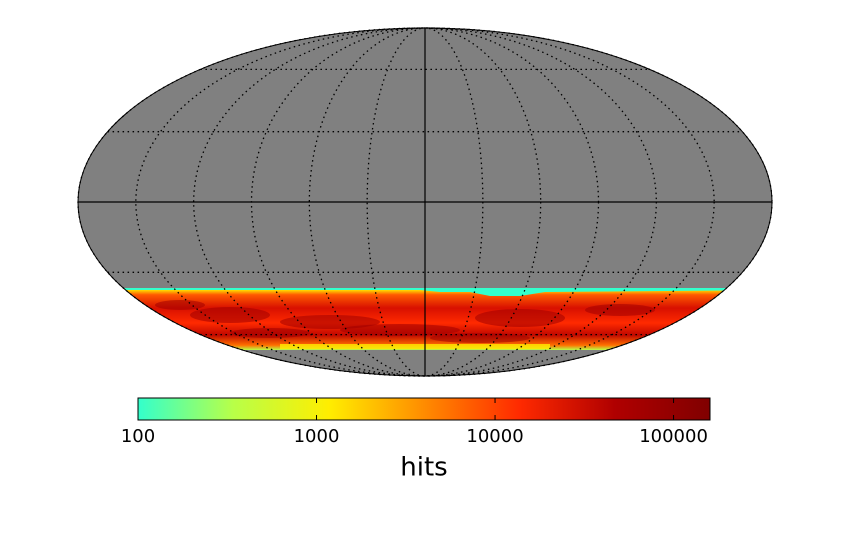 This screenshot has width=850, height=540. What do you see at coordinates (138, 436) in the screenshot?
I see `colorbar-tick-label: 100` at bounding box center [138, 436].